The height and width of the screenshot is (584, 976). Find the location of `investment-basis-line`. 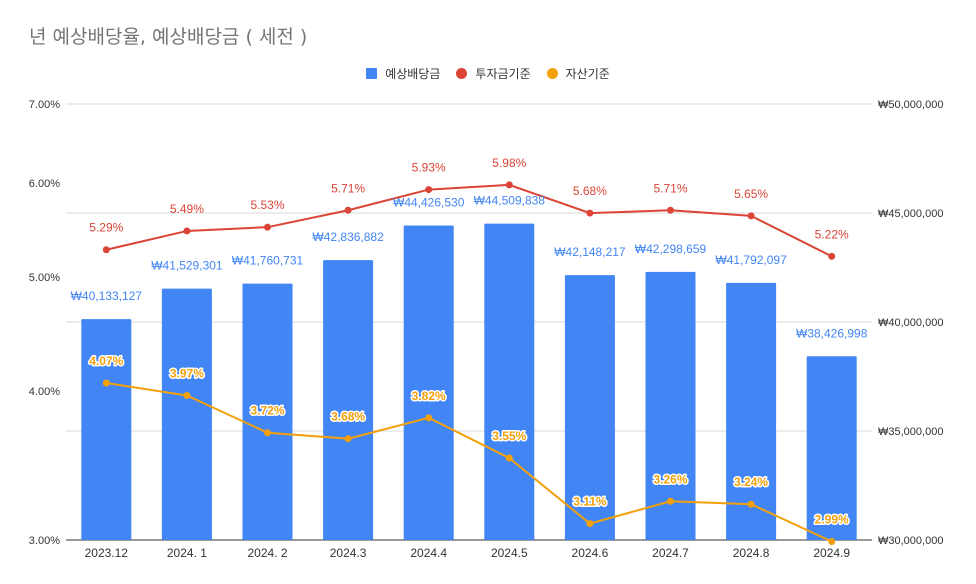

investment-basis-line is located at coordinates (469, 220).